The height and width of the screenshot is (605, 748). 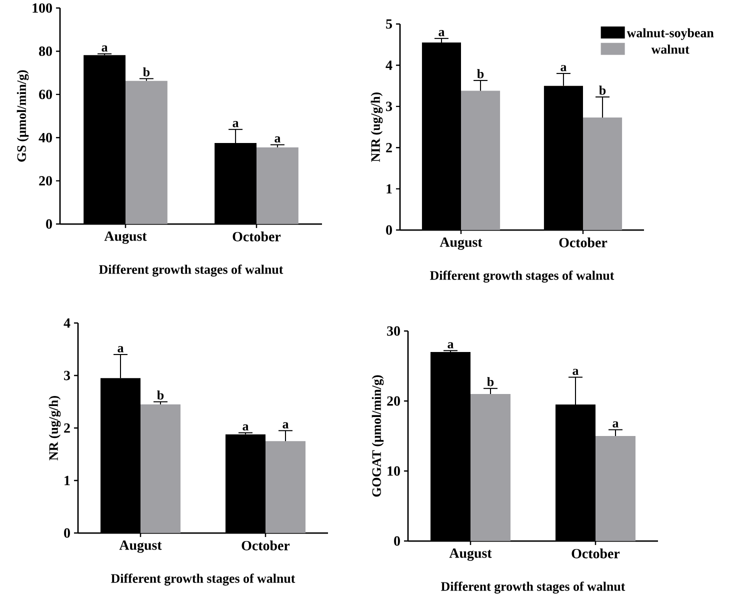 What do you see at coordinates (45, 95) in the screenshot?
I see `y-tick-label: 60` at bounding box center [45, 95].